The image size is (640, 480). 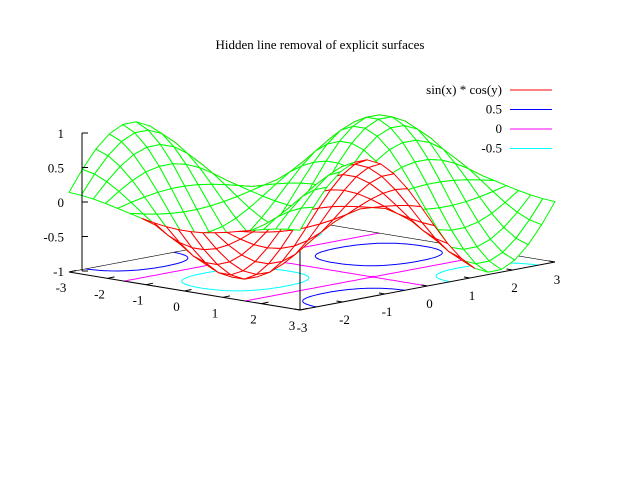 What do you see at coordinates (300, 218) in the screenshot?
I see `surface-cell` at bounding box center [300, 218].